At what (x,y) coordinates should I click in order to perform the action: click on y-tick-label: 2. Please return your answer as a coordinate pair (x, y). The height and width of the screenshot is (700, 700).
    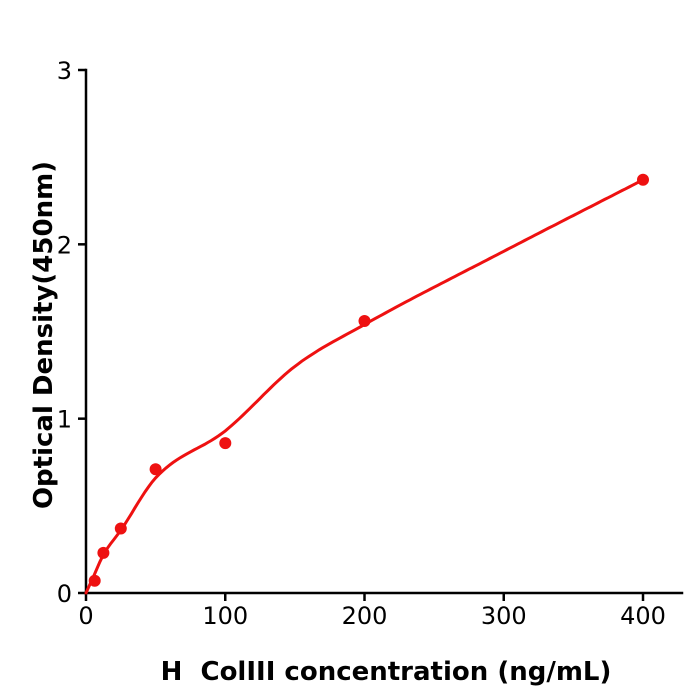
    Looking at the image, I should click on (64, 245).